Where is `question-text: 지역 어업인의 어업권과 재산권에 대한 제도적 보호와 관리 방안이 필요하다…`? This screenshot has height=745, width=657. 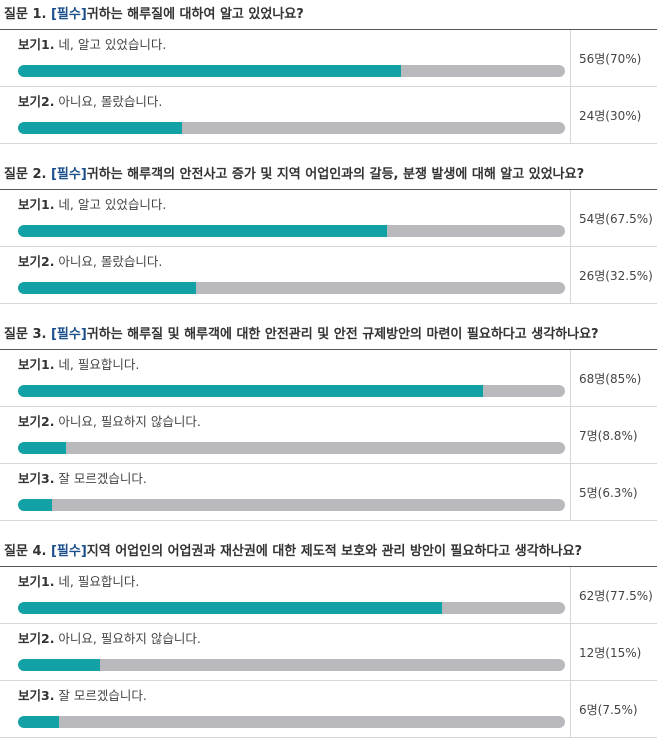
question-text: 지역 어업인의 어업권과 재산권에 대한 제도적 보호와 관리 방안이 필요하다… is located at coordinates (334, 551).